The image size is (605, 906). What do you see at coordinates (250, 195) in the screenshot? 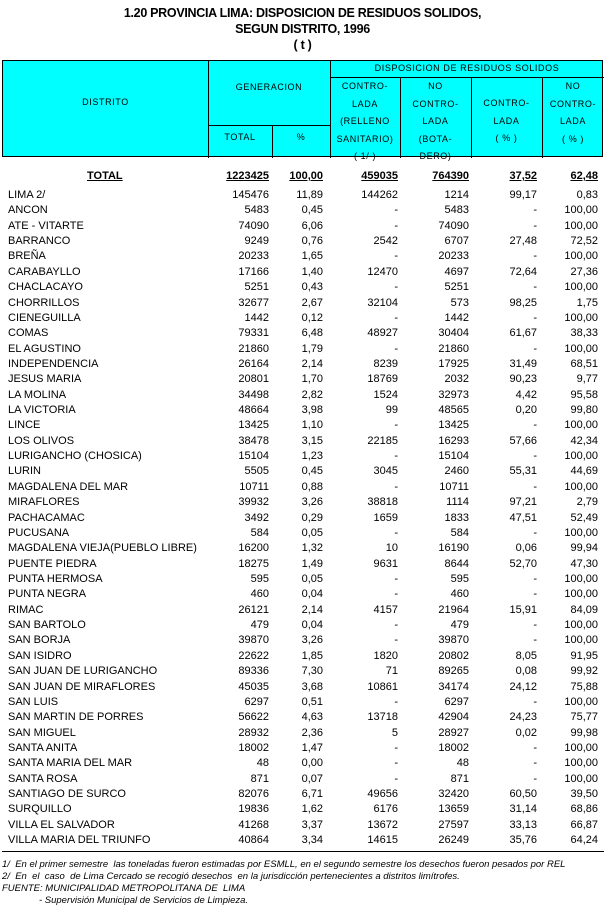
I see `total-cell: 145476` at bounding box center [250, 195].